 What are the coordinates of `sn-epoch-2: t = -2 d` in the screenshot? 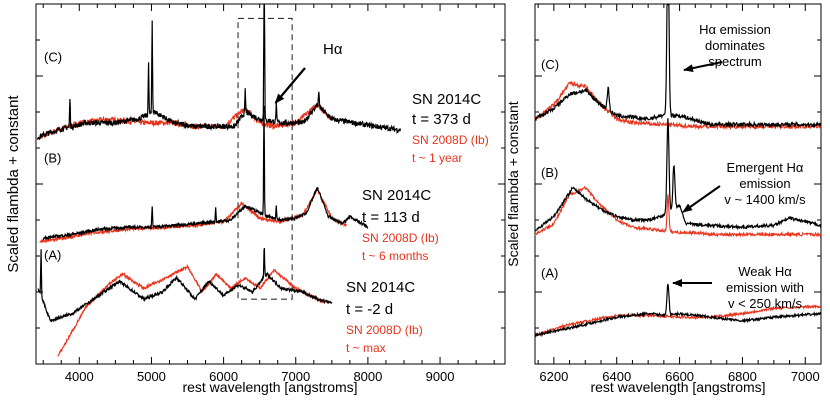 It's located at (369, 309).